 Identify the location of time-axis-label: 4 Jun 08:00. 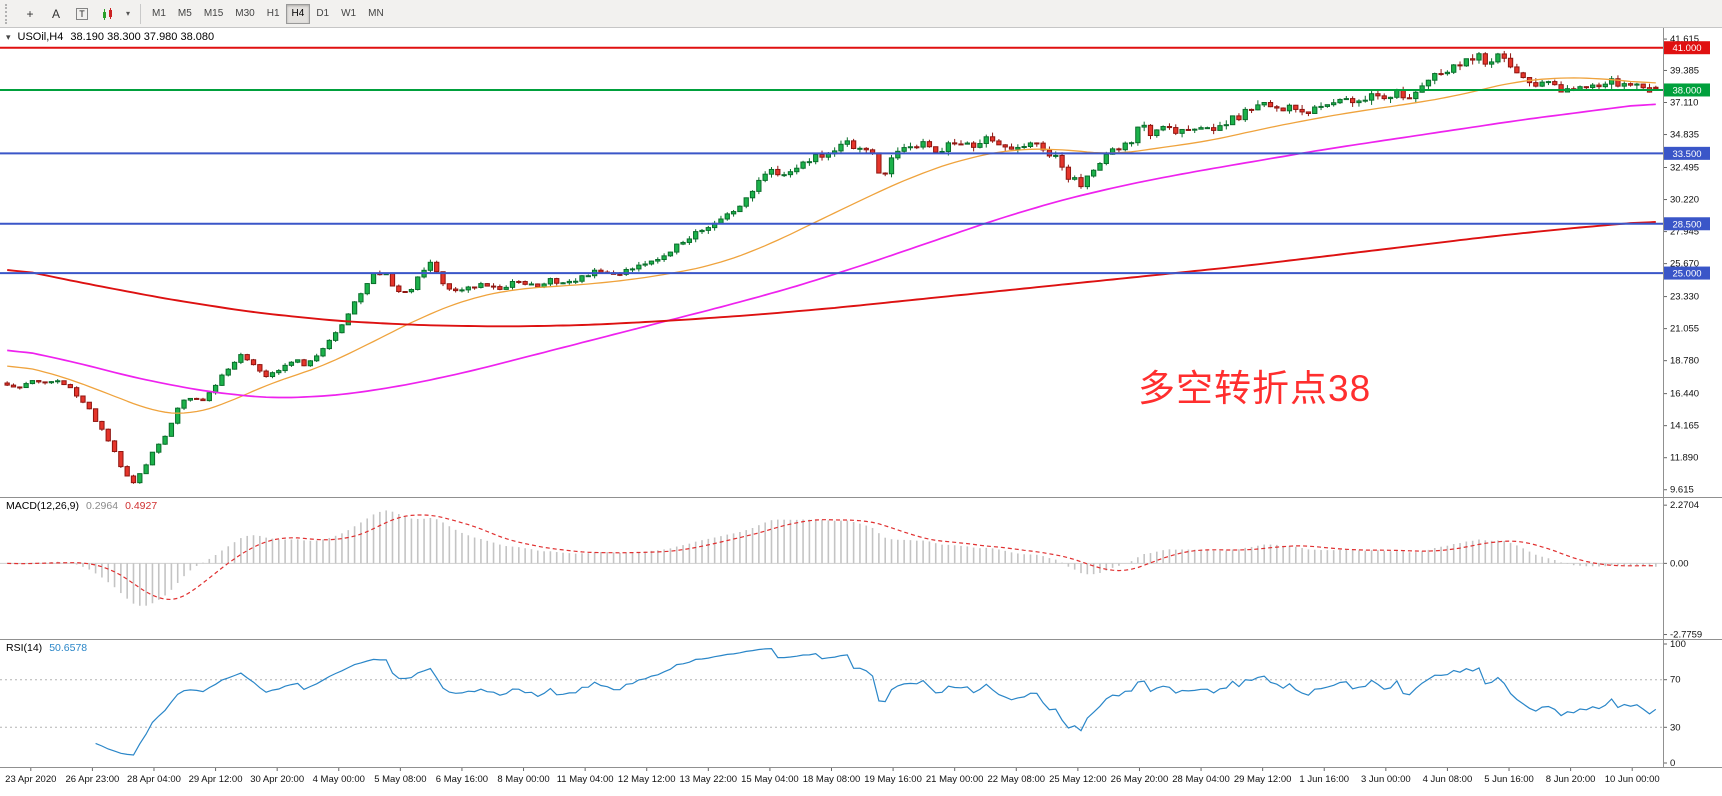
(1448, 779).